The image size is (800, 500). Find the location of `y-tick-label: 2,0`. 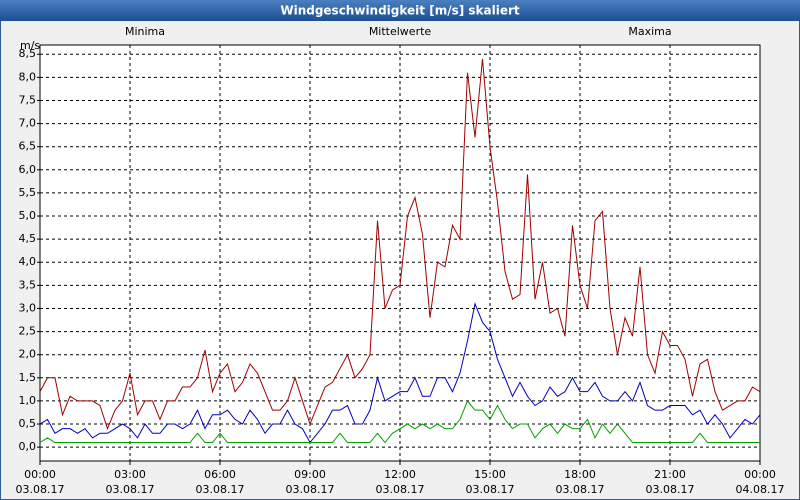

y-tick-label: 2,0 is located at coordinates (28, 354).